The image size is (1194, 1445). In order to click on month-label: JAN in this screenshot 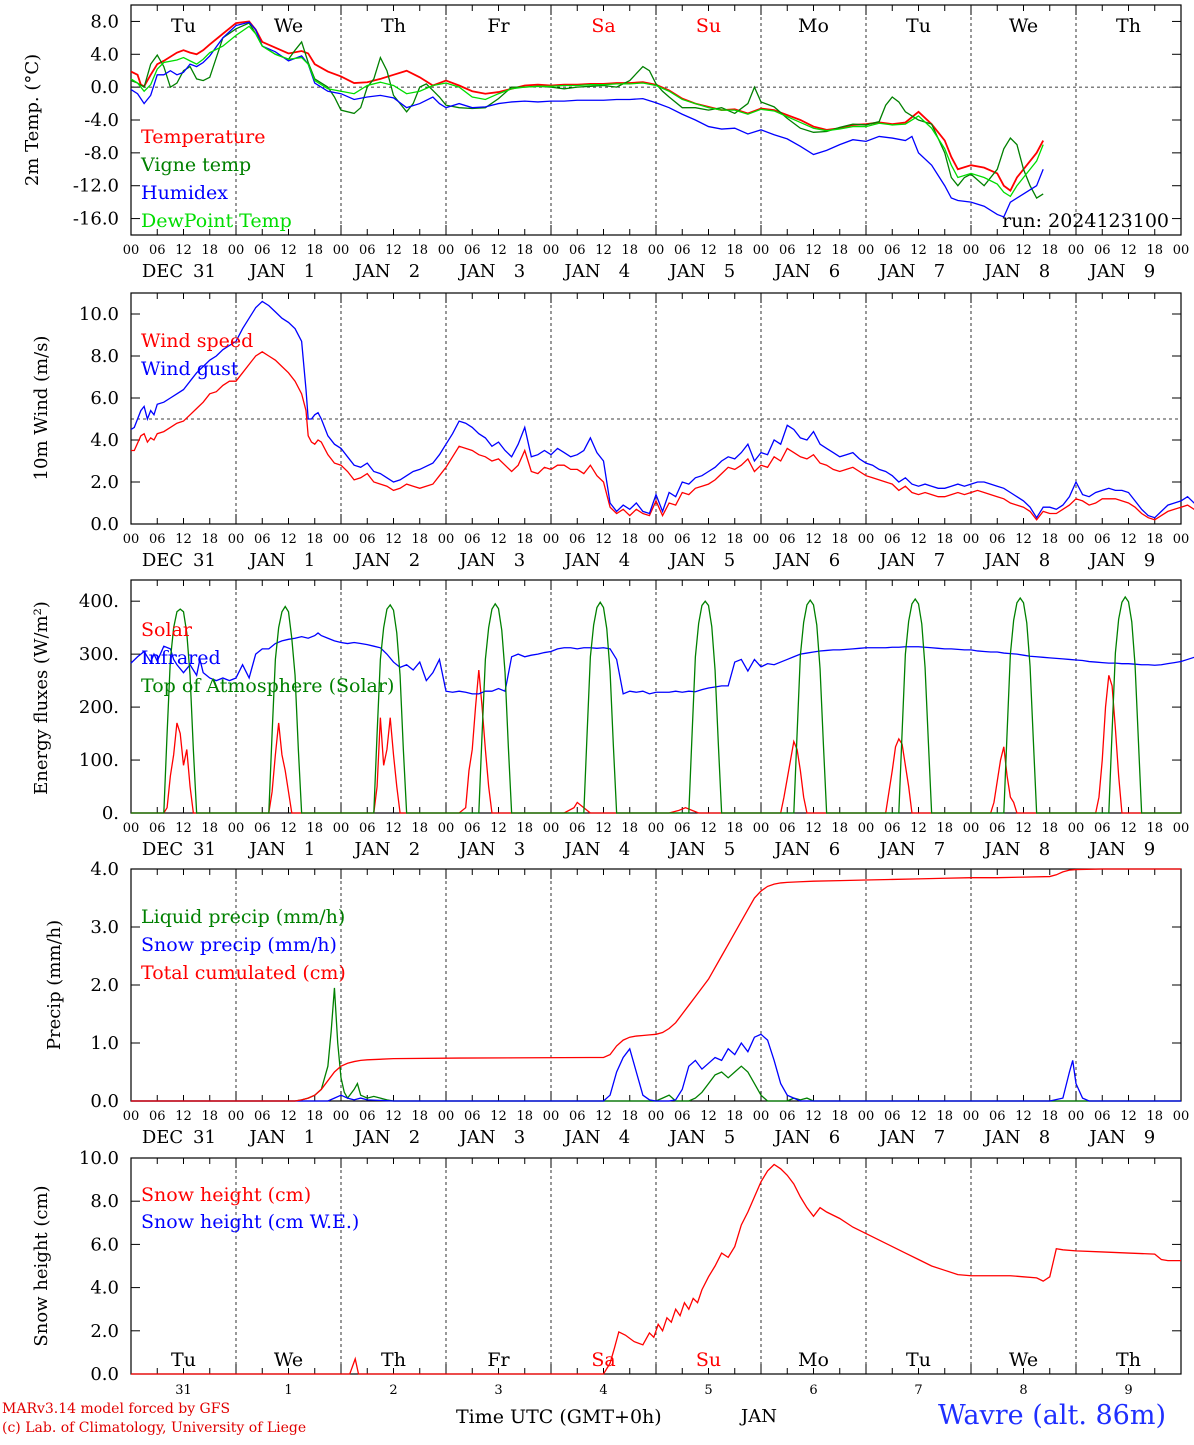, I will do `click(759, 1416)`.